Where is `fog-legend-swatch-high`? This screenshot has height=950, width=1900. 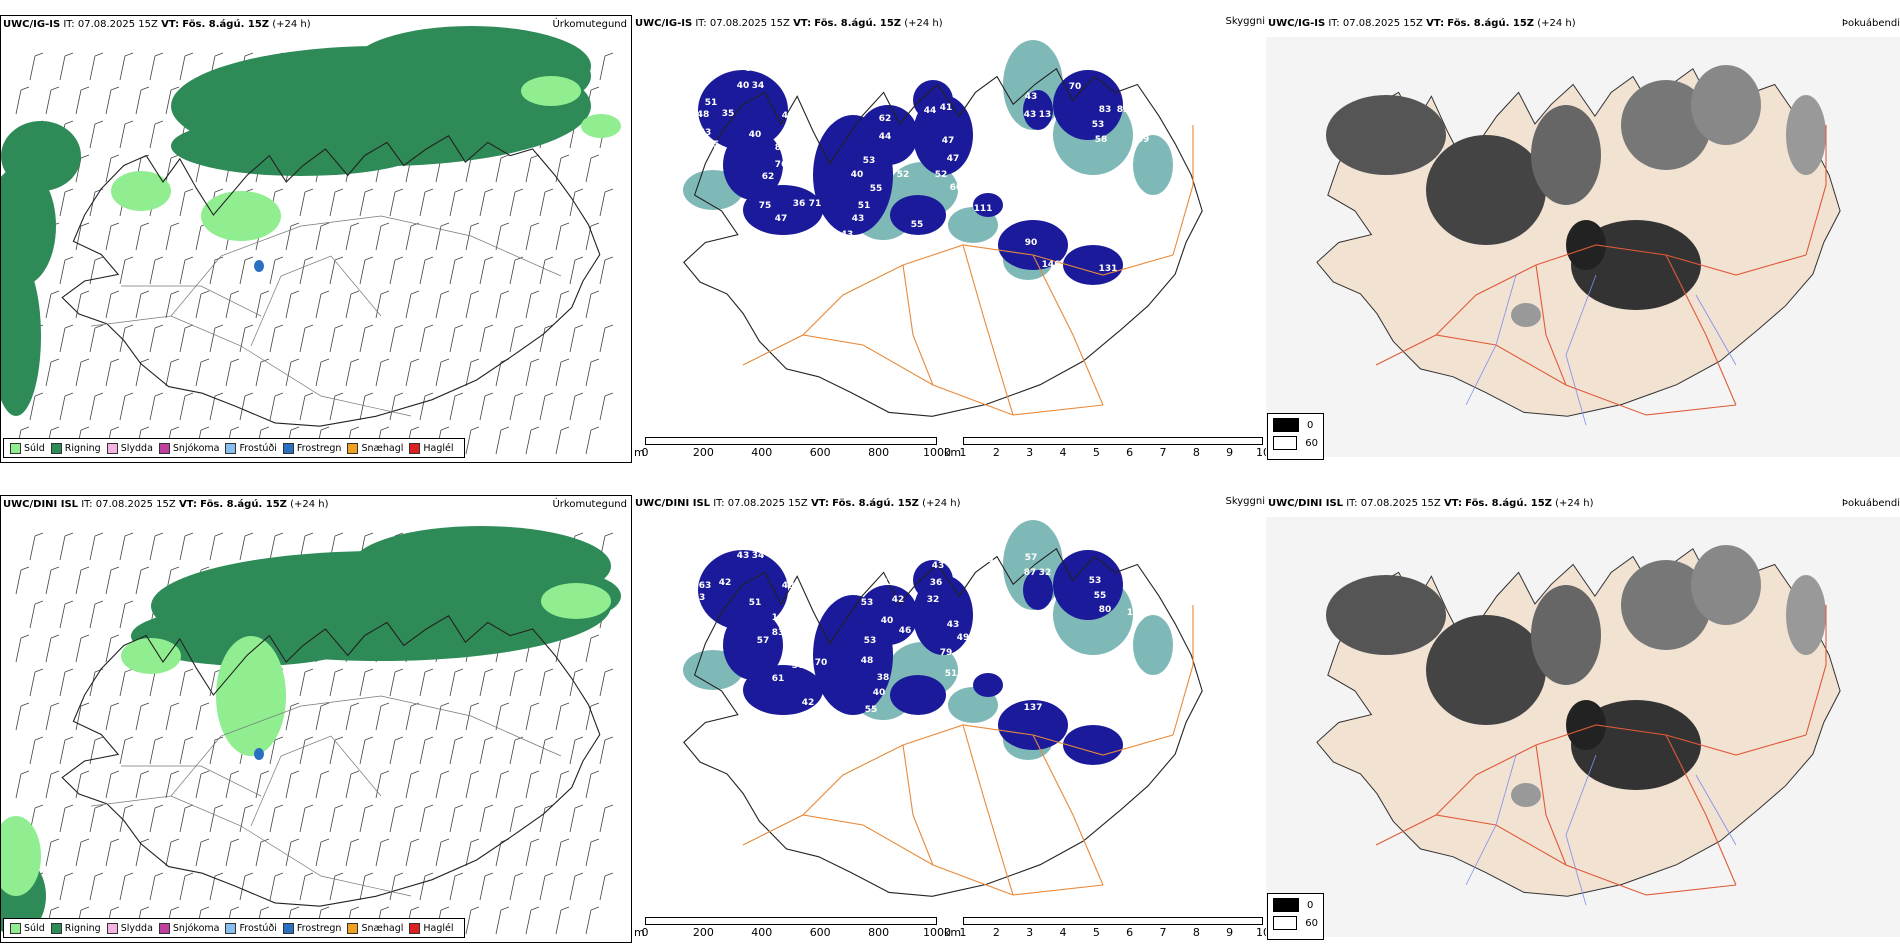
fog-legend-swatch-high is located at coordinates (1286, 905).